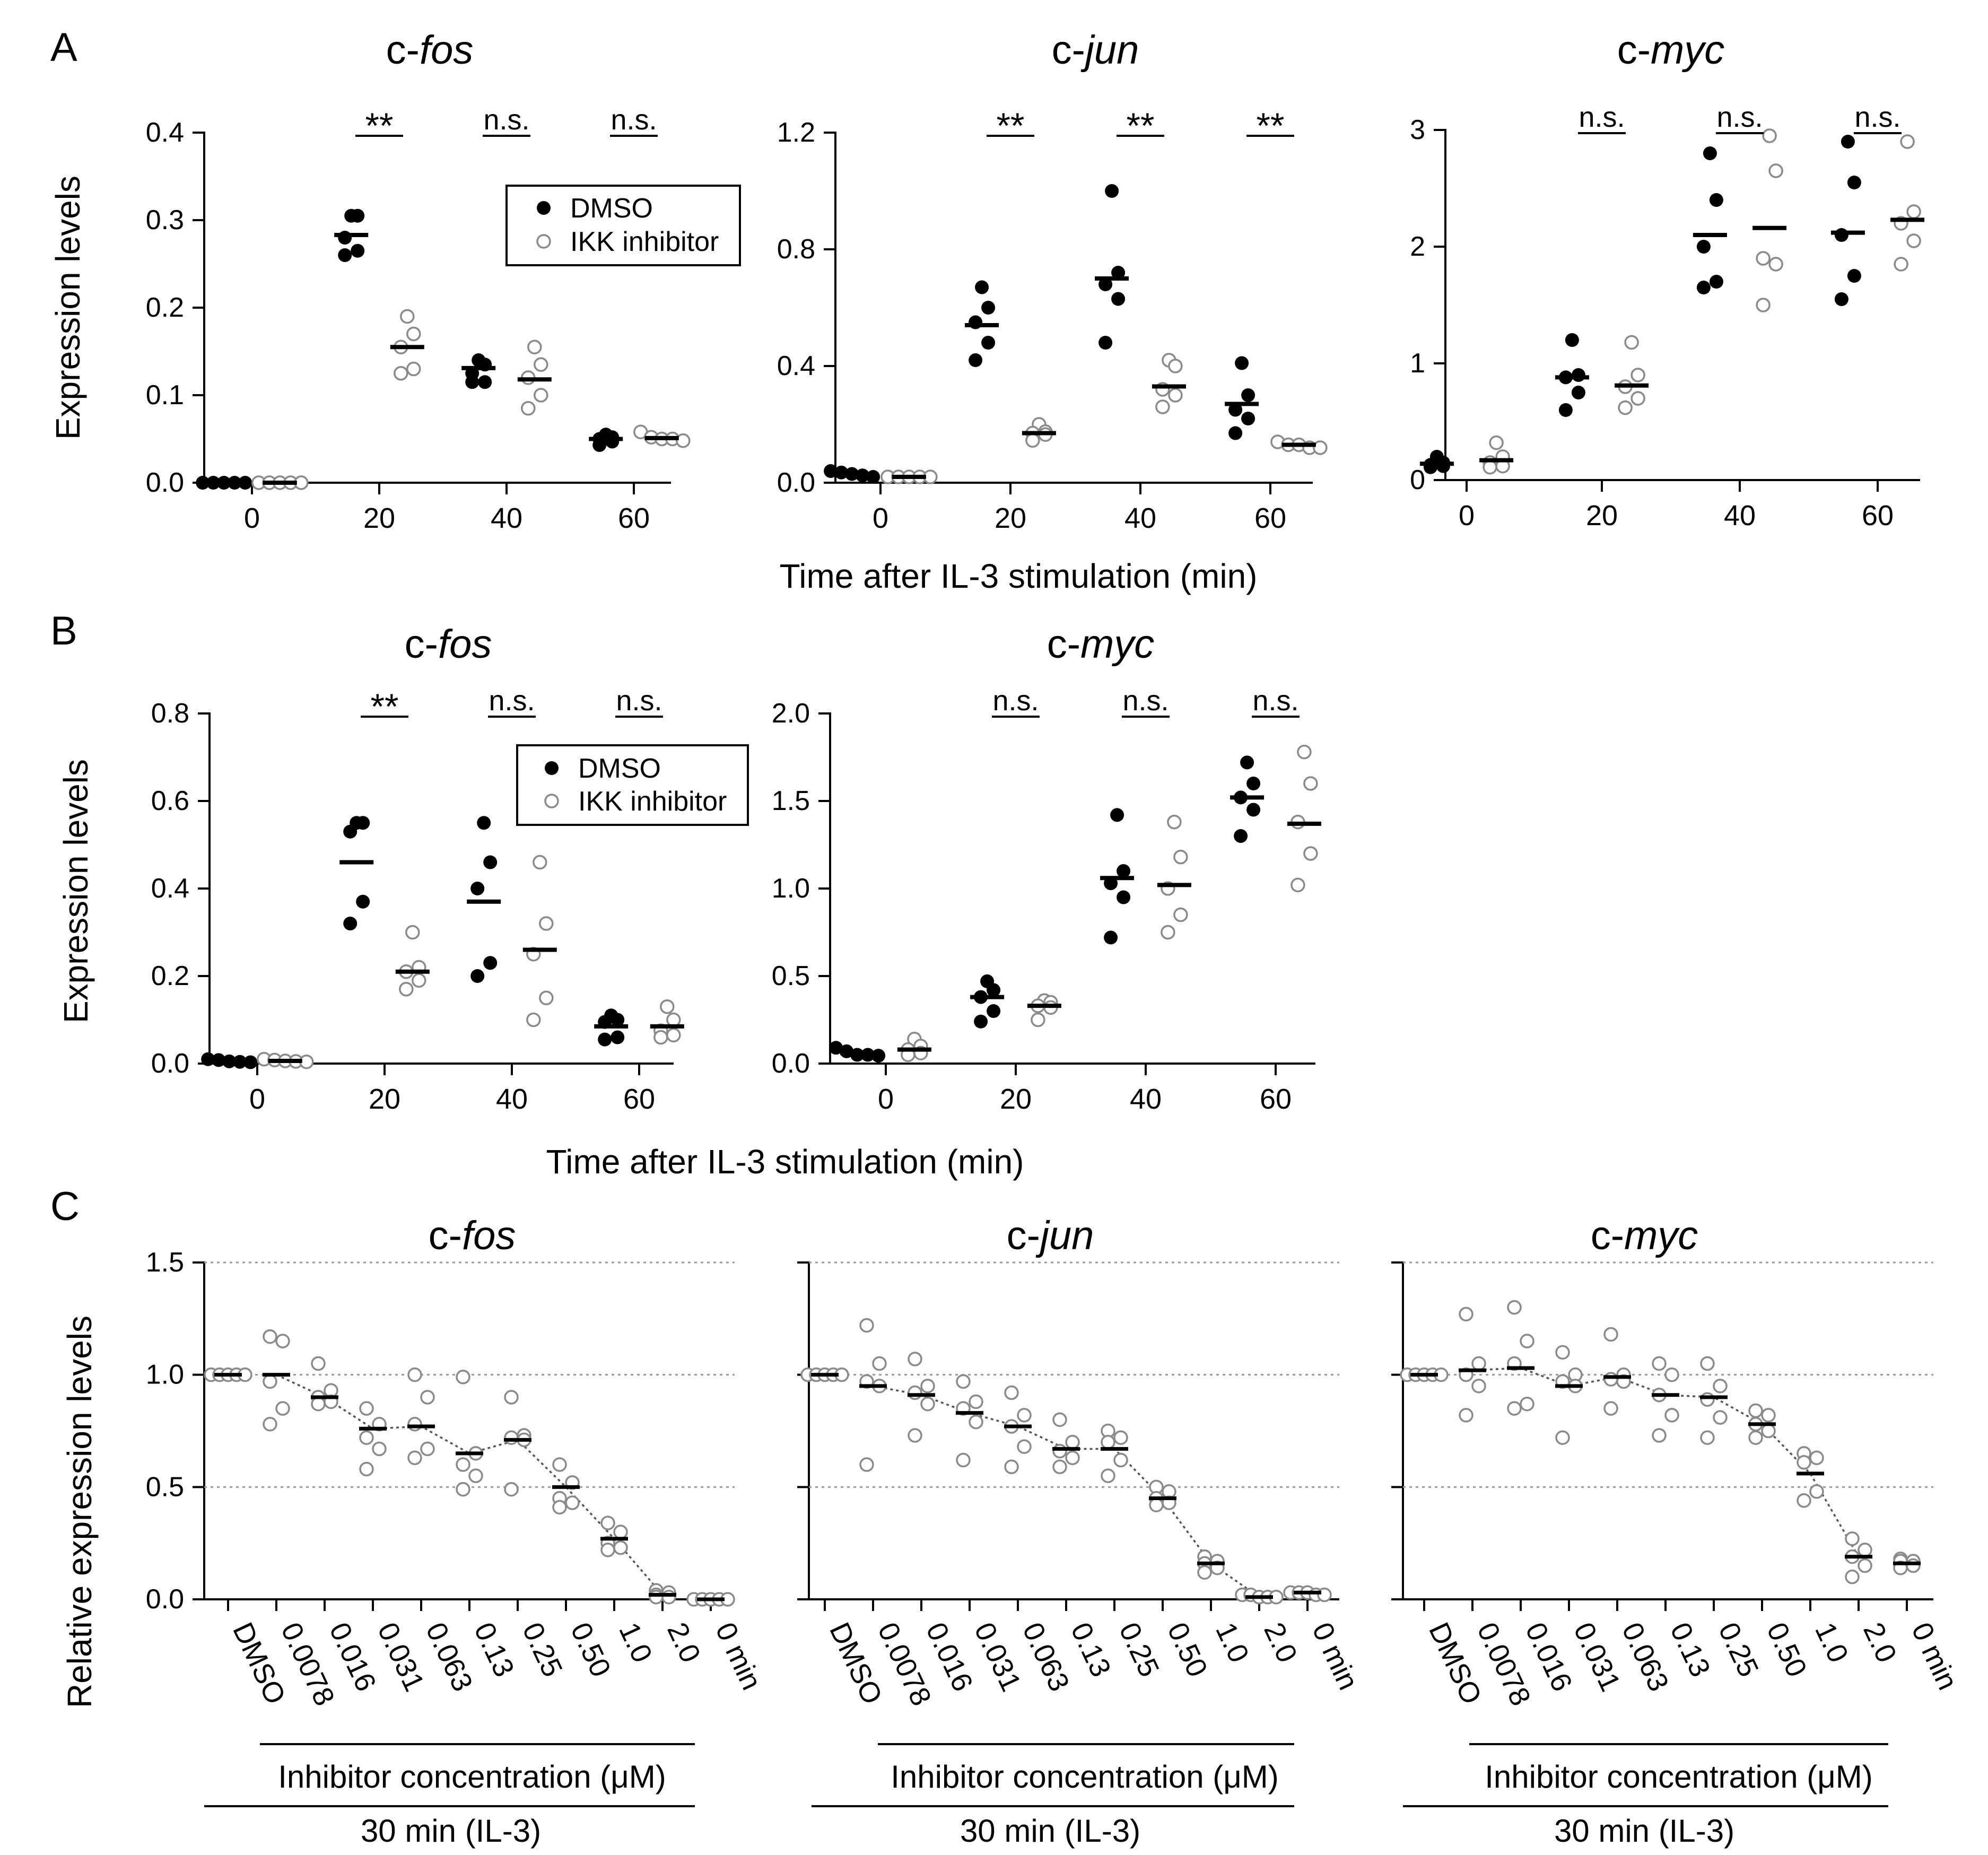 Image resolution: width=1988 pixels, height=1855 pixels. What do you see at coordinates (68, 308) in the screenshot?
I see `panel-a-ylabel: Expression levels` at bounding box center [68, 308].